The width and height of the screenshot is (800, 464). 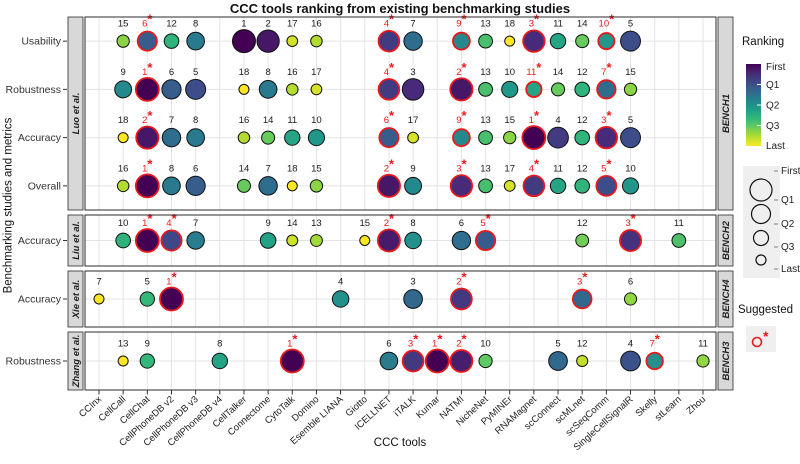 What do you see at coordinates (171, 220) in the screenshot?
I see `rank-label: 4*` at bounding box center [171, 220].